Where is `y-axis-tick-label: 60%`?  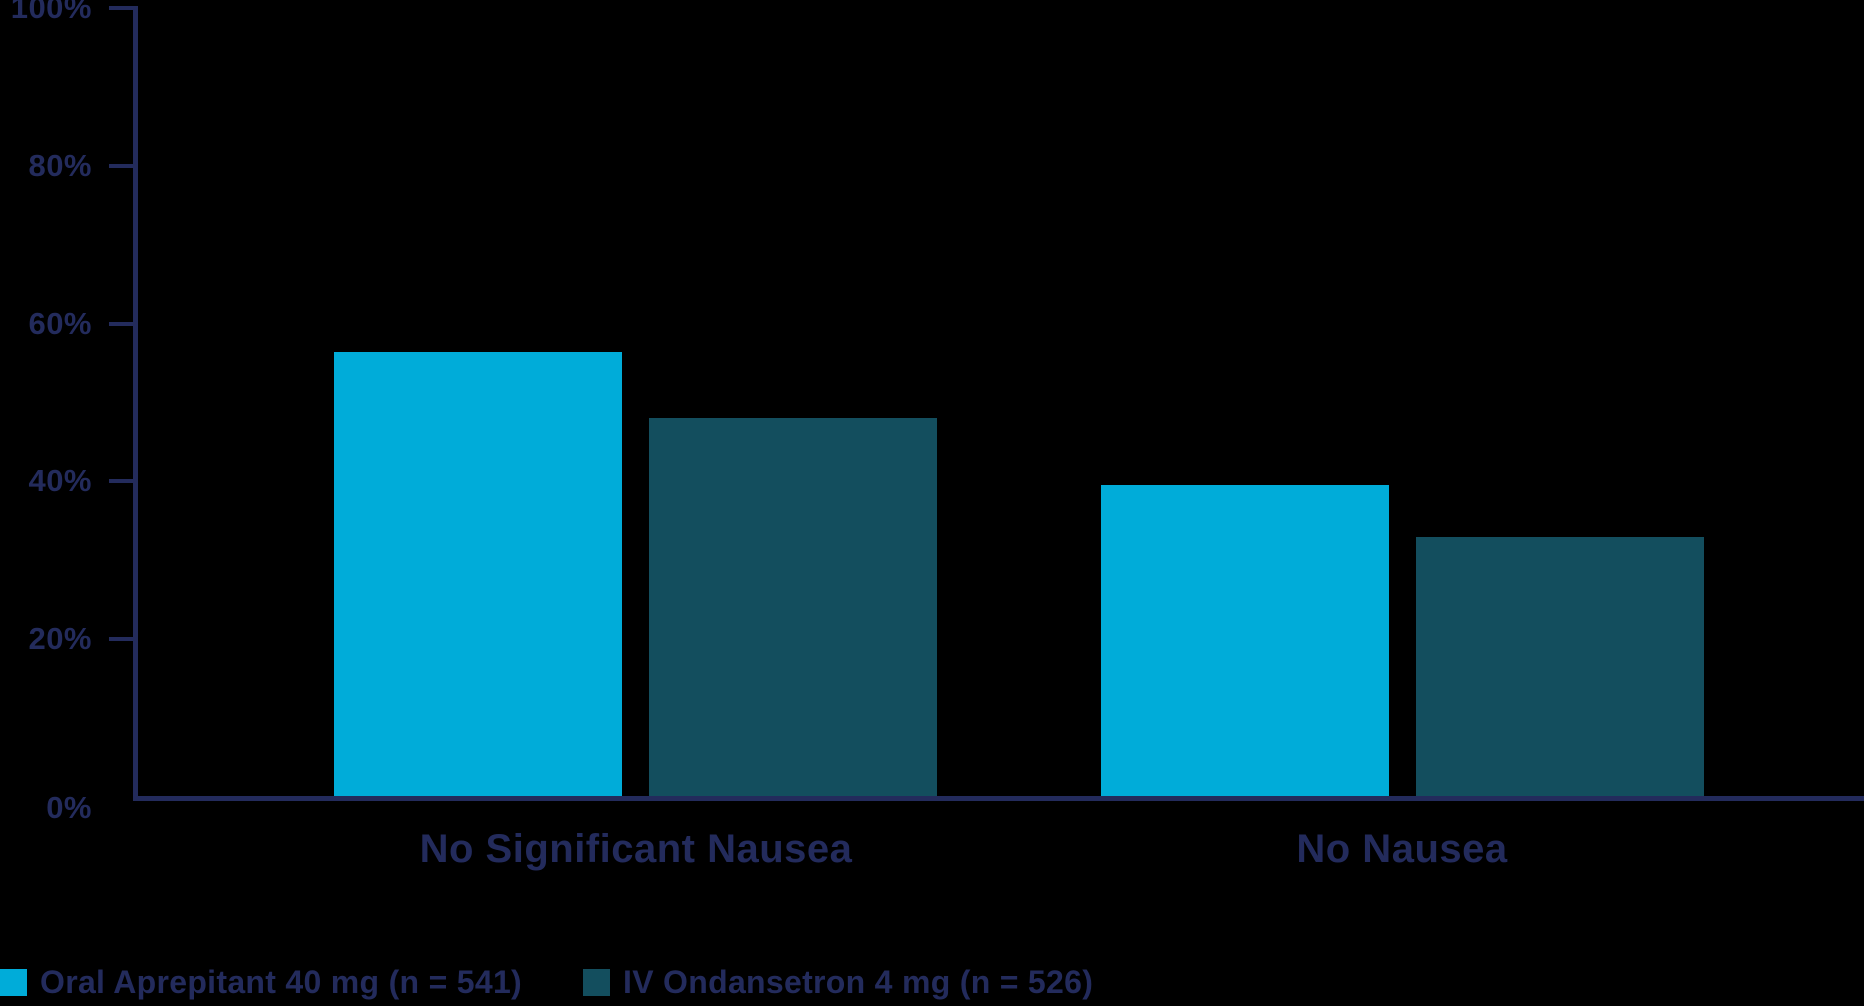 y-axis-tick-label: 60% is located at coordinates (60, 323).